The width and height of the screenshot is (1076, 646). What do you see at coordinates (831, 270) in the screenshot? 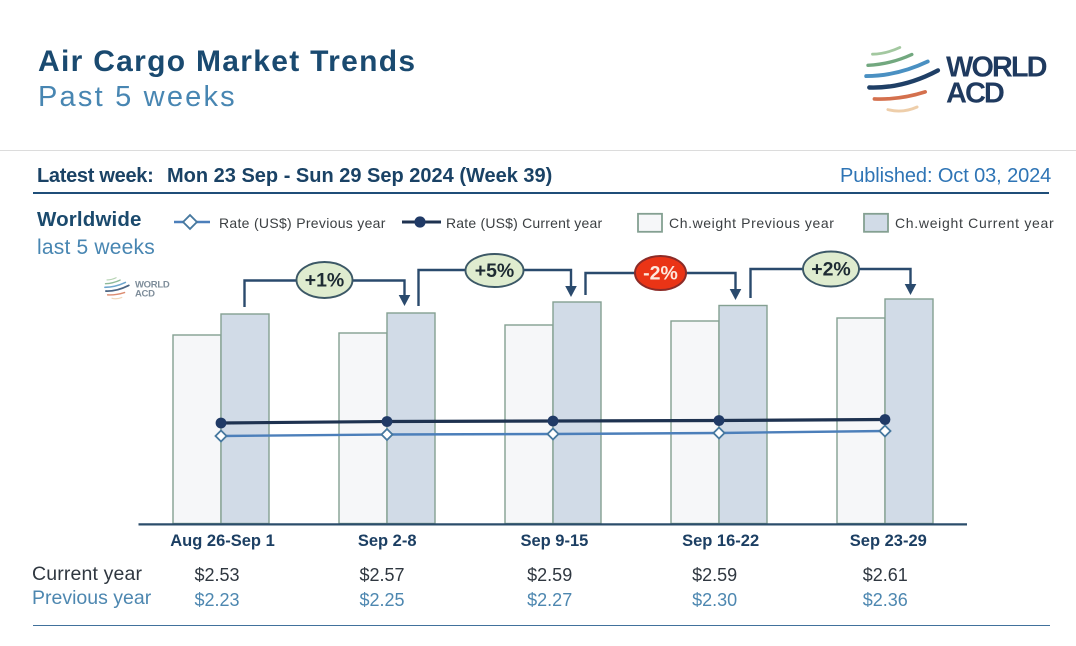
I see `svg-text: +2%` at bounding box center [831, 270].